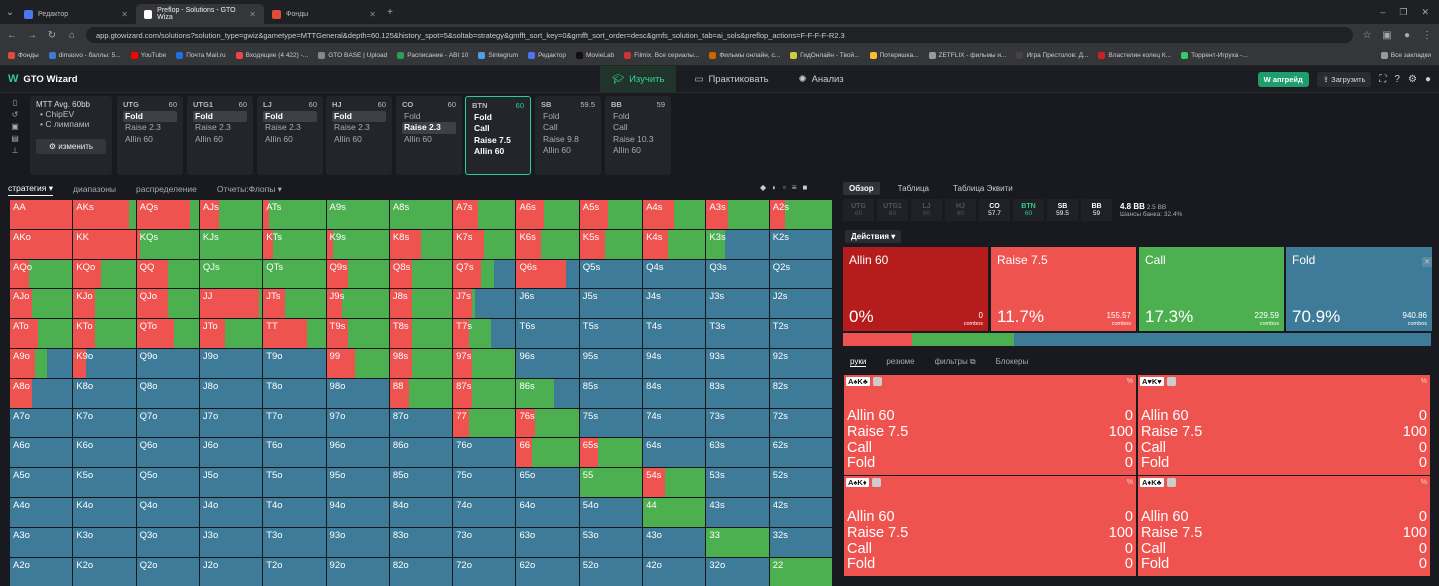  Describe the element at coordinates (913, 188) in the screenshot. I see `tab-table: Таблица` at that location.